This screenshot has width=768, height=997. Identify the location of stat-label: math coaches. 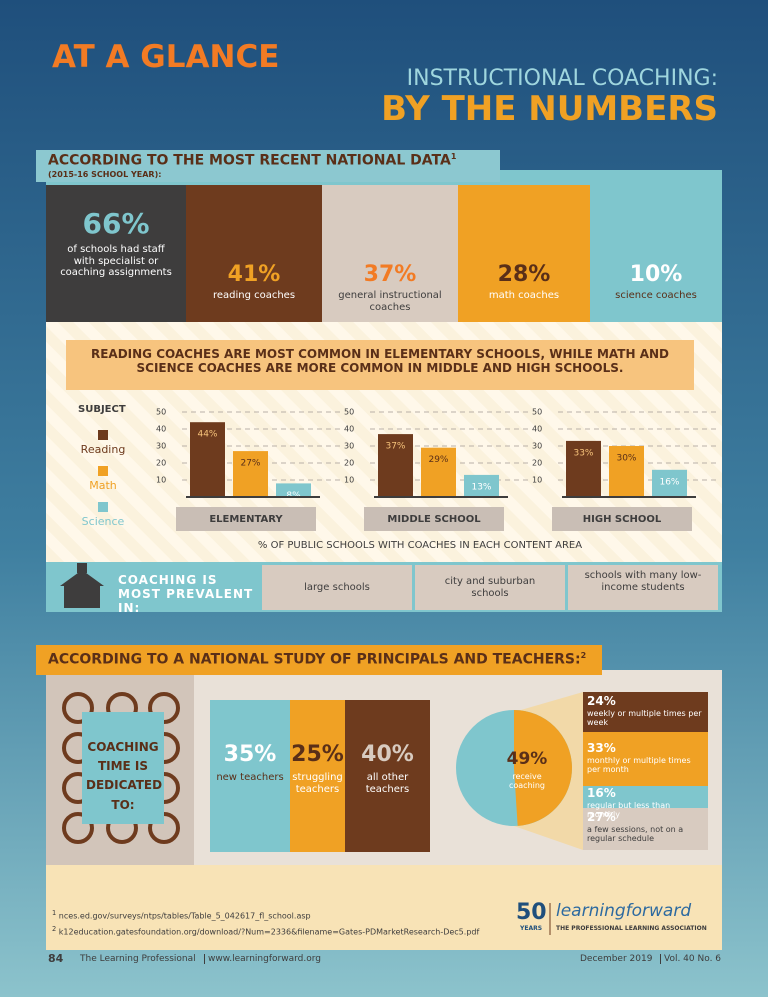
(524, 295).